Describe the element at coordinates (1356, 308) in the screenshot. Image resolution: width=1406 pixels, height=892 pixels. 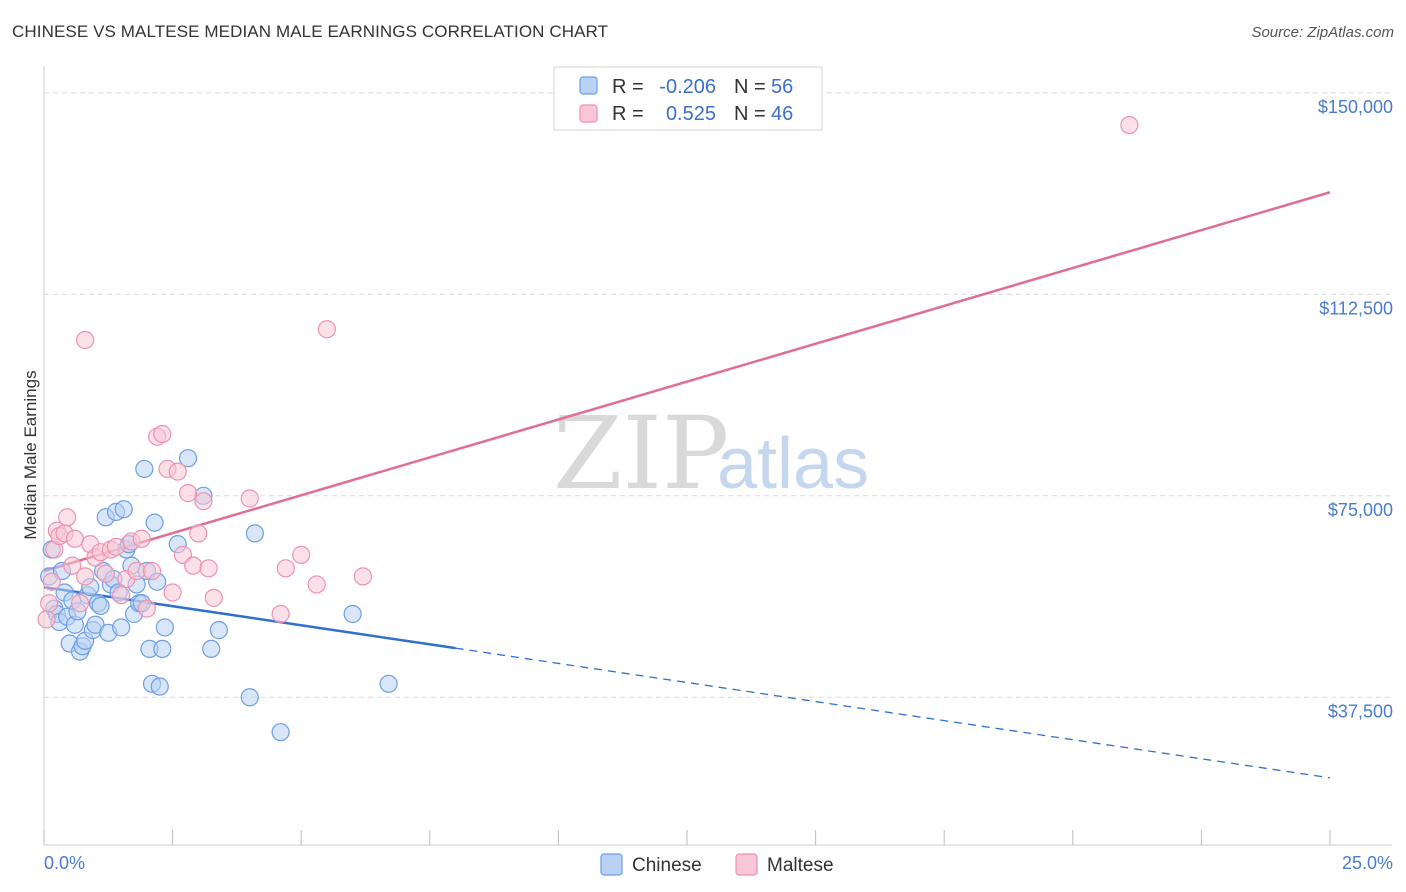
I see `y-tick-label: $112,500` at that location.